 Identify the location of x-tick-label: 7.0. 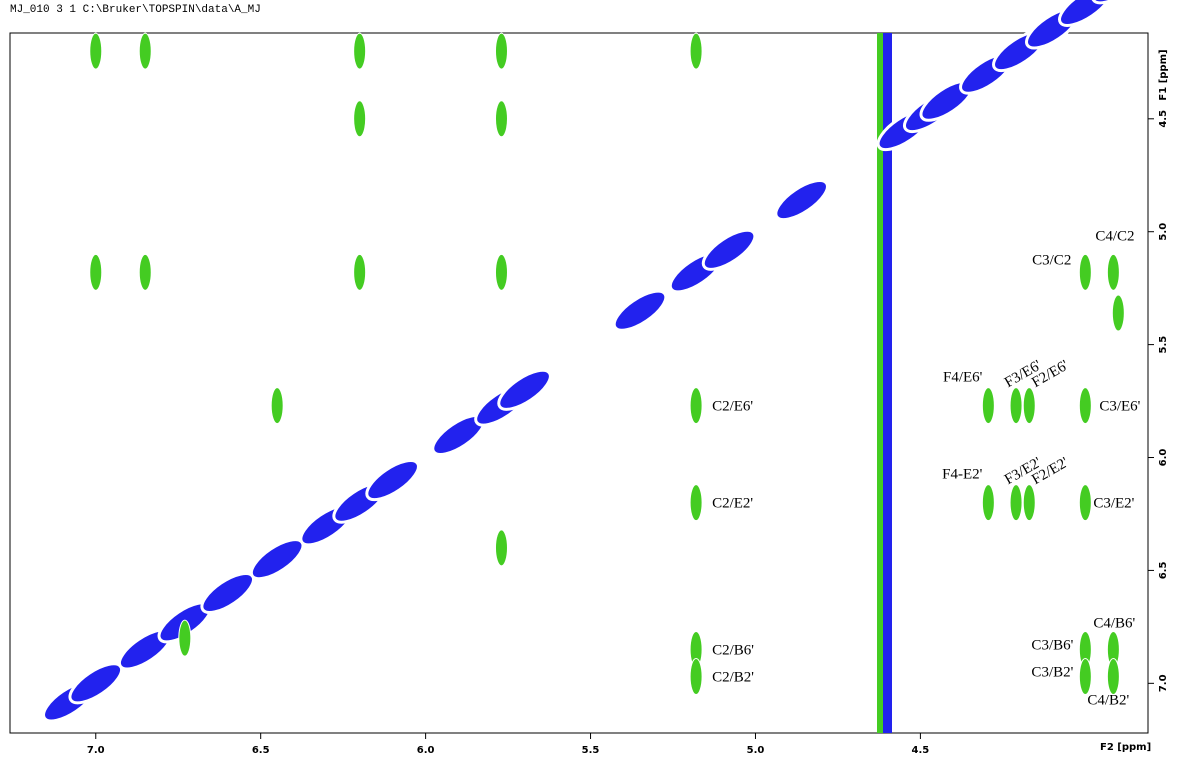
(96, 750).